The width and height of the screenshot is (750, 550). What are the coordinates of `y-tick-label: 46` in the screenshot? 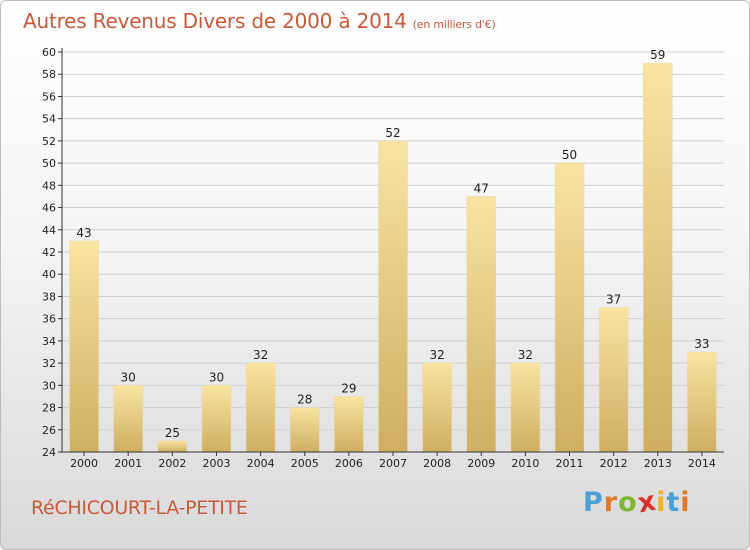 It's located at (49, 208).